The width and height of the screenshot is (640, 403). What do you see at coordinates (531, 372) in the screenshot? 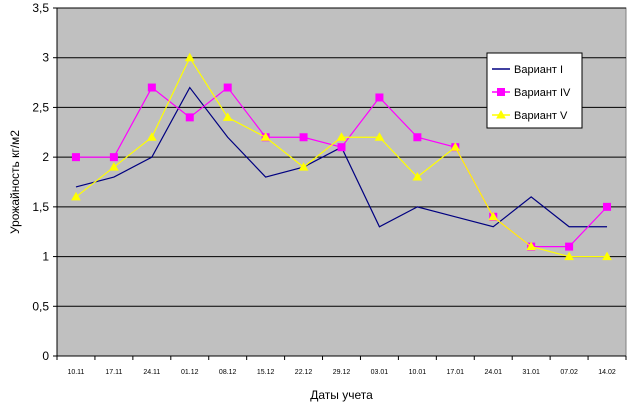
I see `x-tick-label: 31.01` at bounding box center [531, 372].